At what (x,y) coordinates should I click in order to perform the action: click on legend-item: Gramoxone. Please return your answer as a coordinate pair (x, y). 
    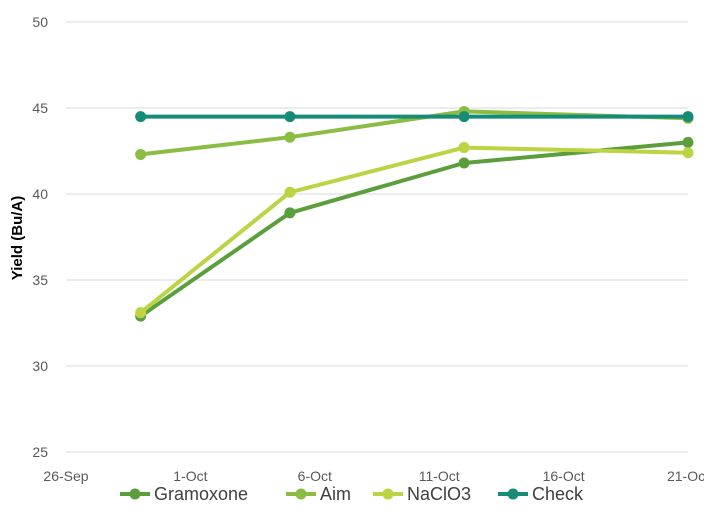
    Looking at the image, I should click on (184, 494).